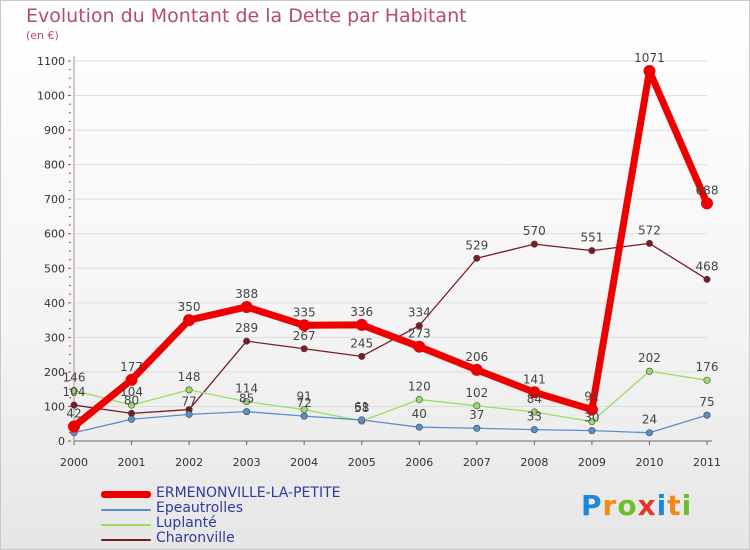  Describe the element at coordinates (246, 389) in the screenshot. I see `data-label-luplant-: 114` at that location.